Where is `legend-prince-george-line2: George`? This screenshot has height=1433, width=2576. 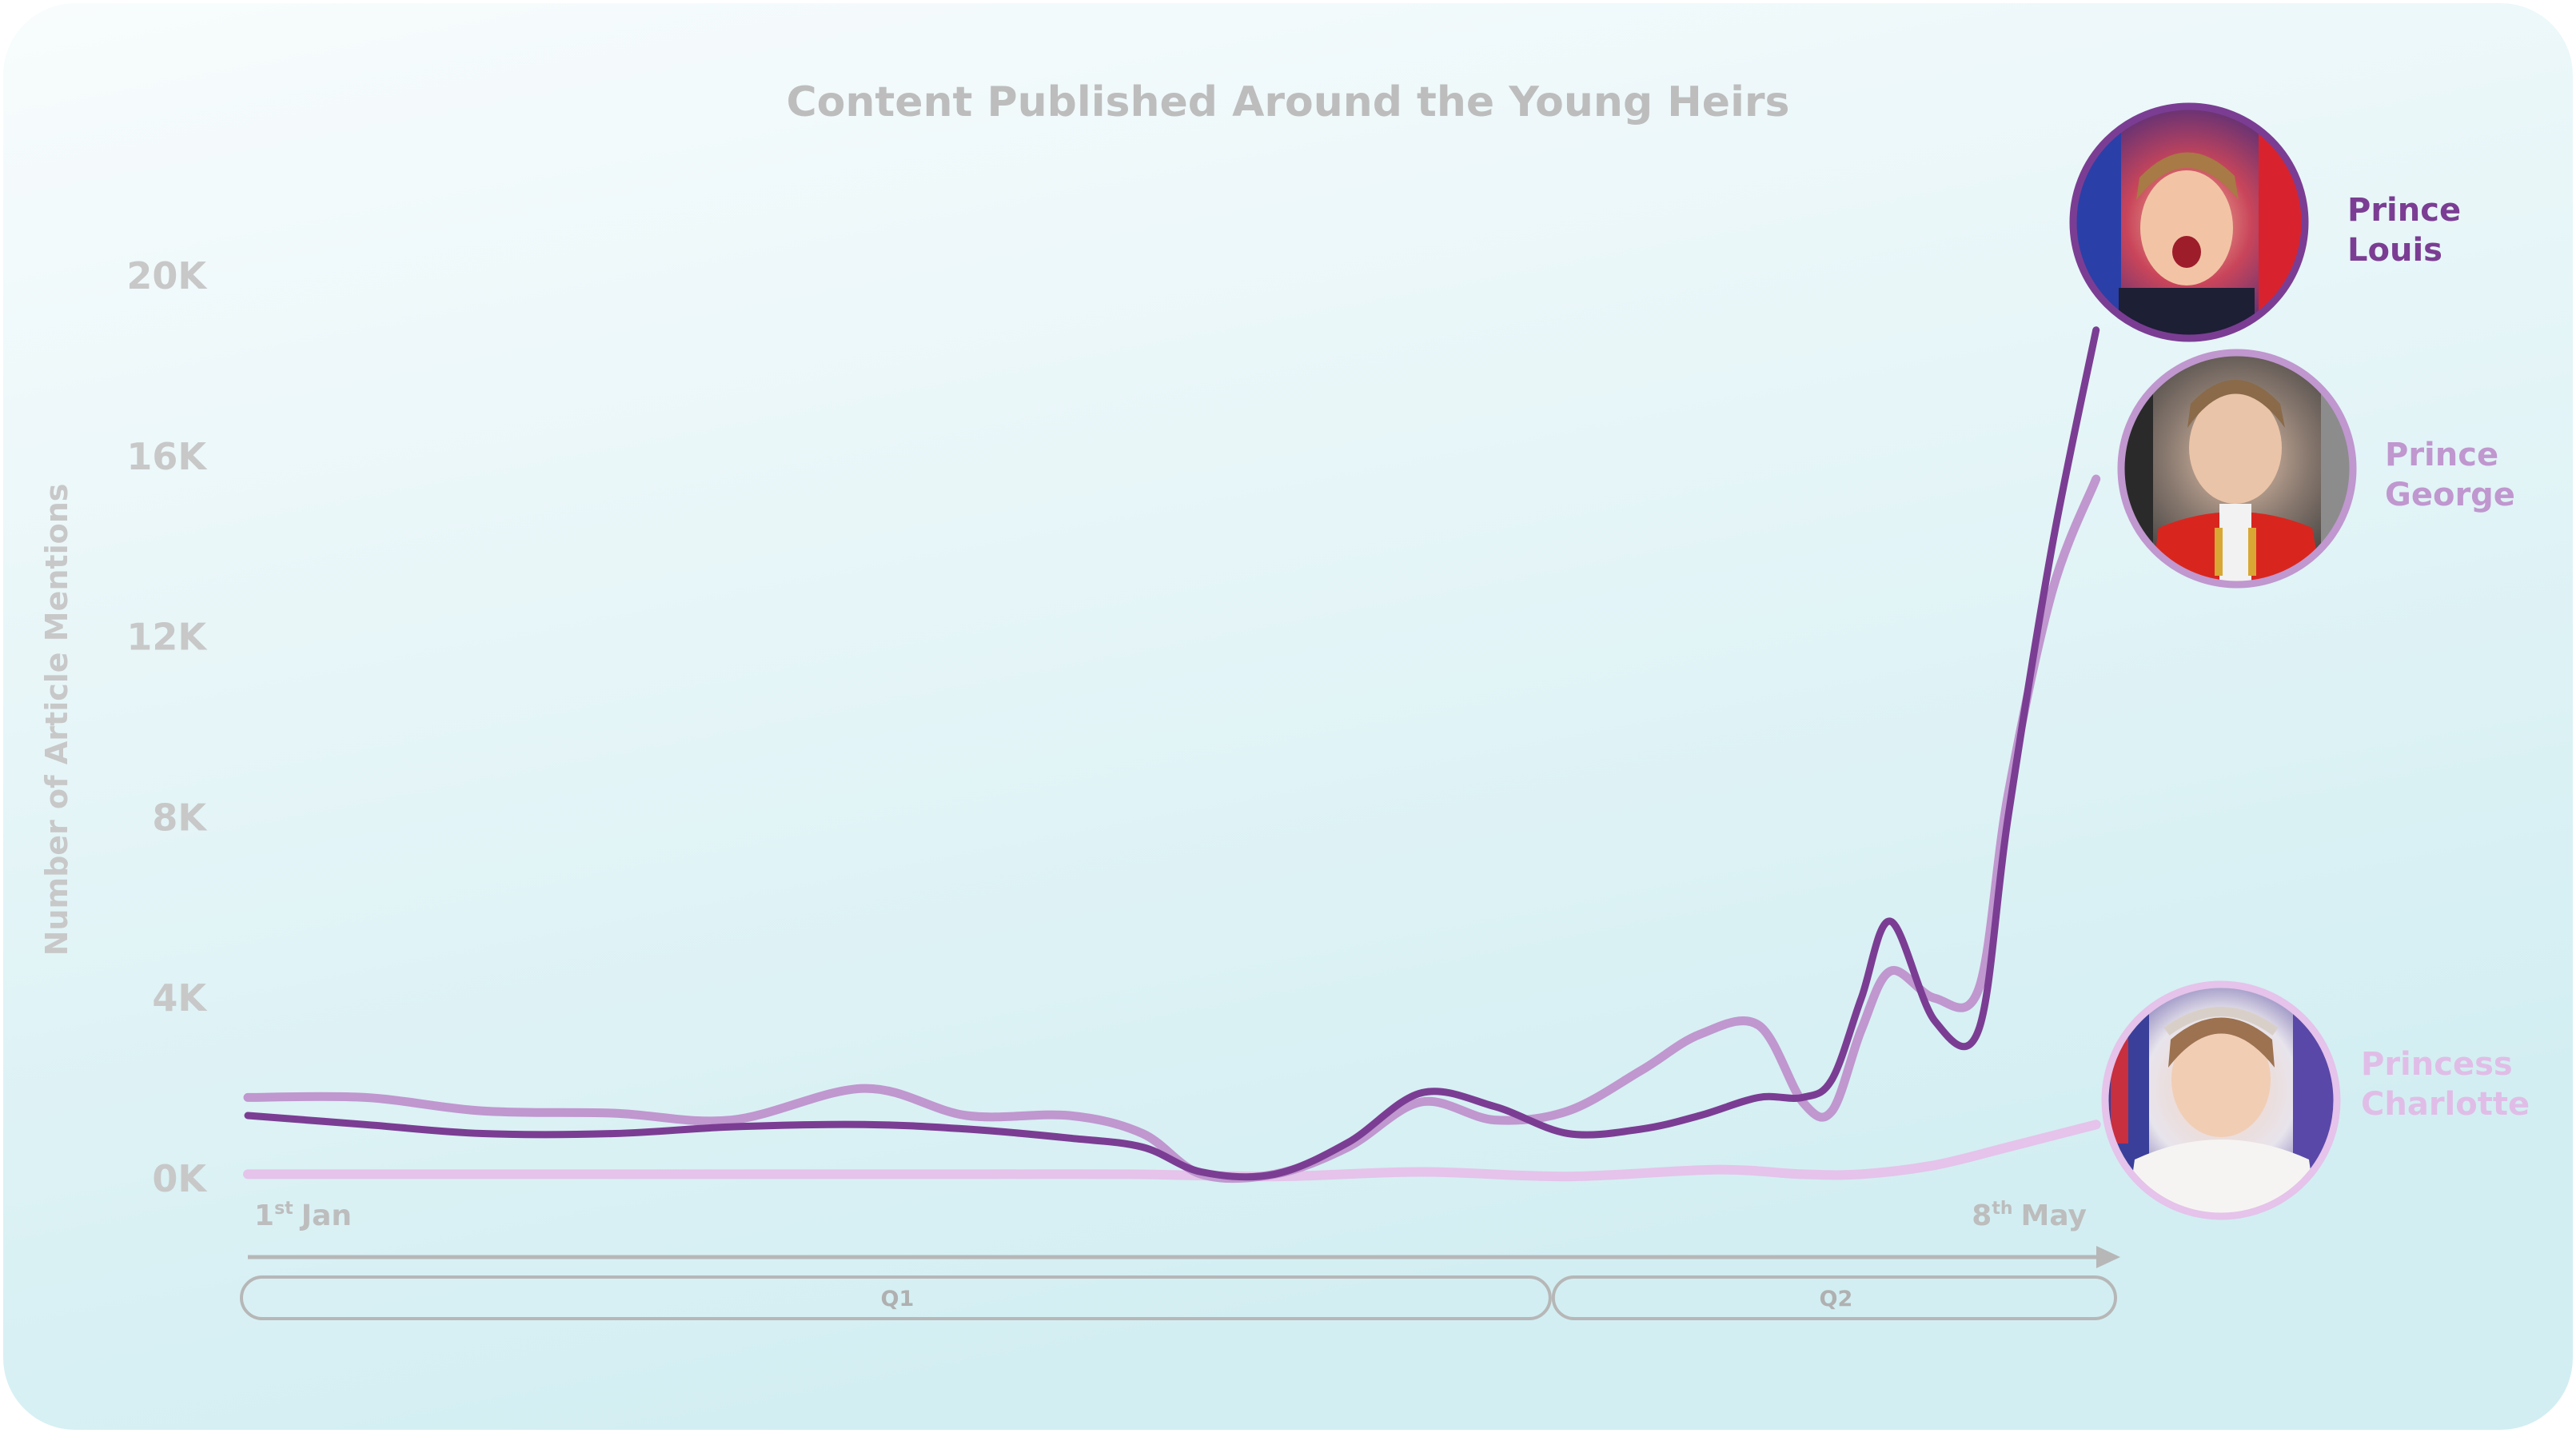 legend-prince-george-line2: George is located at coordinates (2450, 495).